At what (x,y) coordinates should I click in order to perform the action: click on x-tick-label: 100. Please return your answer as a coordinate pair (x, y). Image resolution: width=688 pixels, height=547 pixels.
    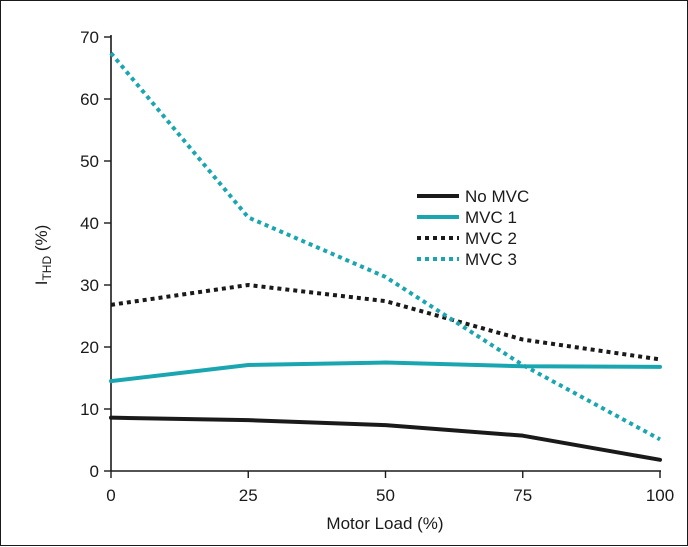
    Looking at the image, I should click on (660, 495).